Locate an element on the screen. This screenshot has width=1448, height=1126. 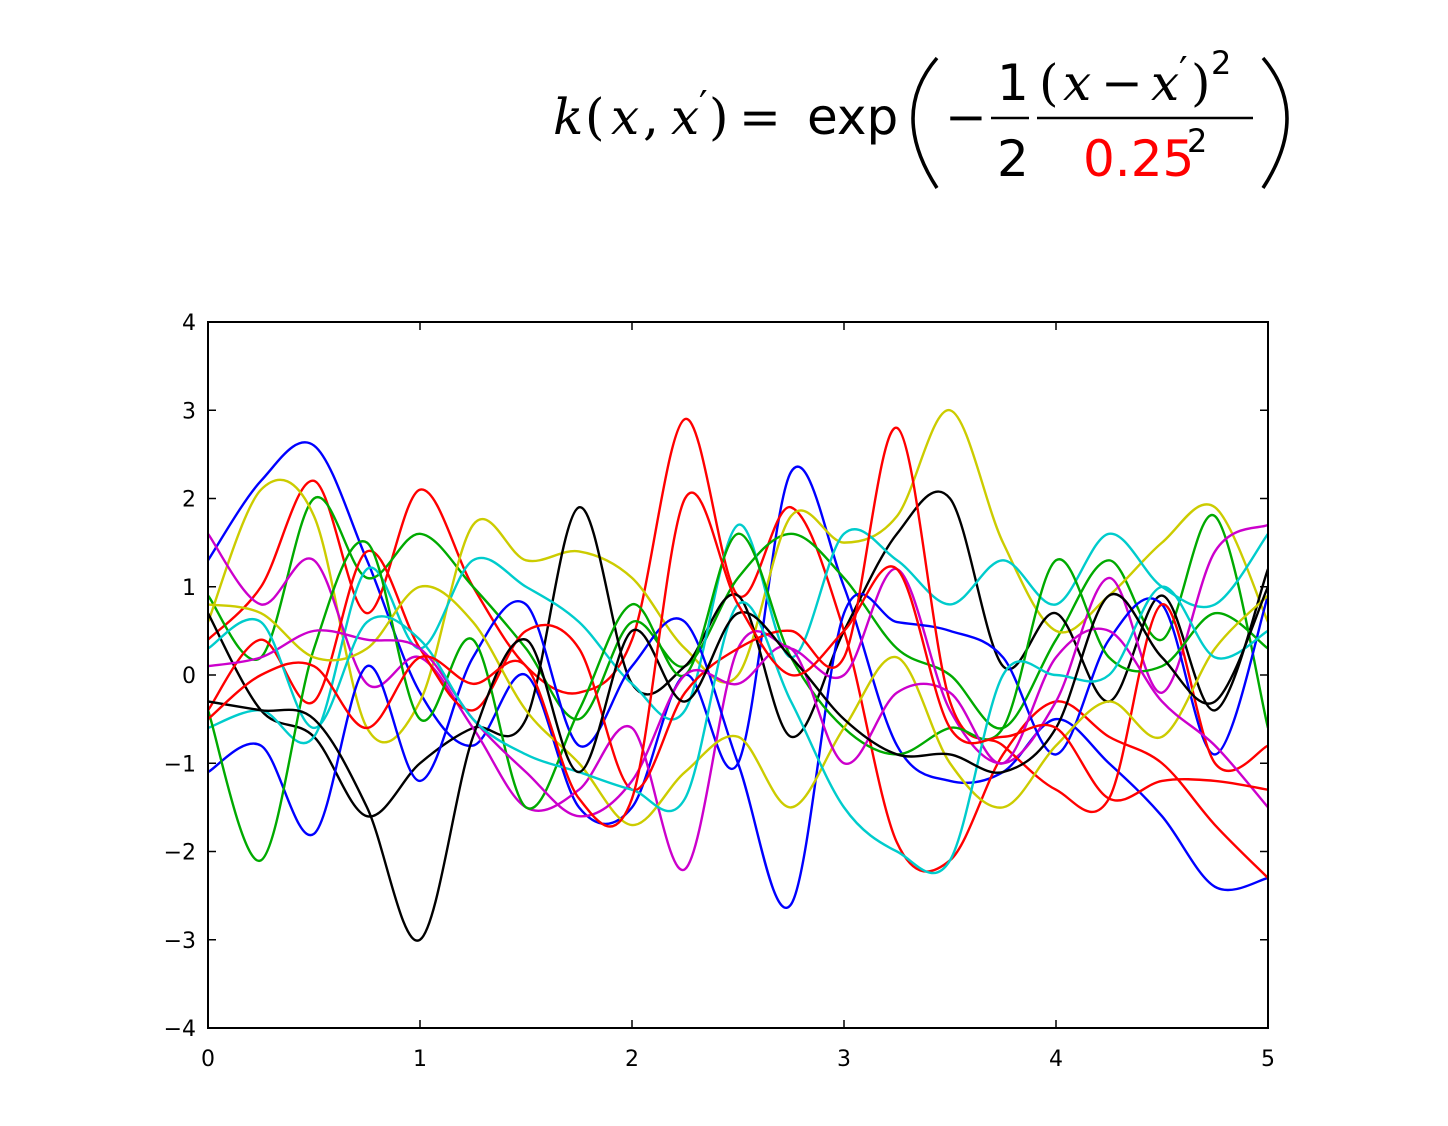
formula-comma: , is located at coordinates (651, 117).